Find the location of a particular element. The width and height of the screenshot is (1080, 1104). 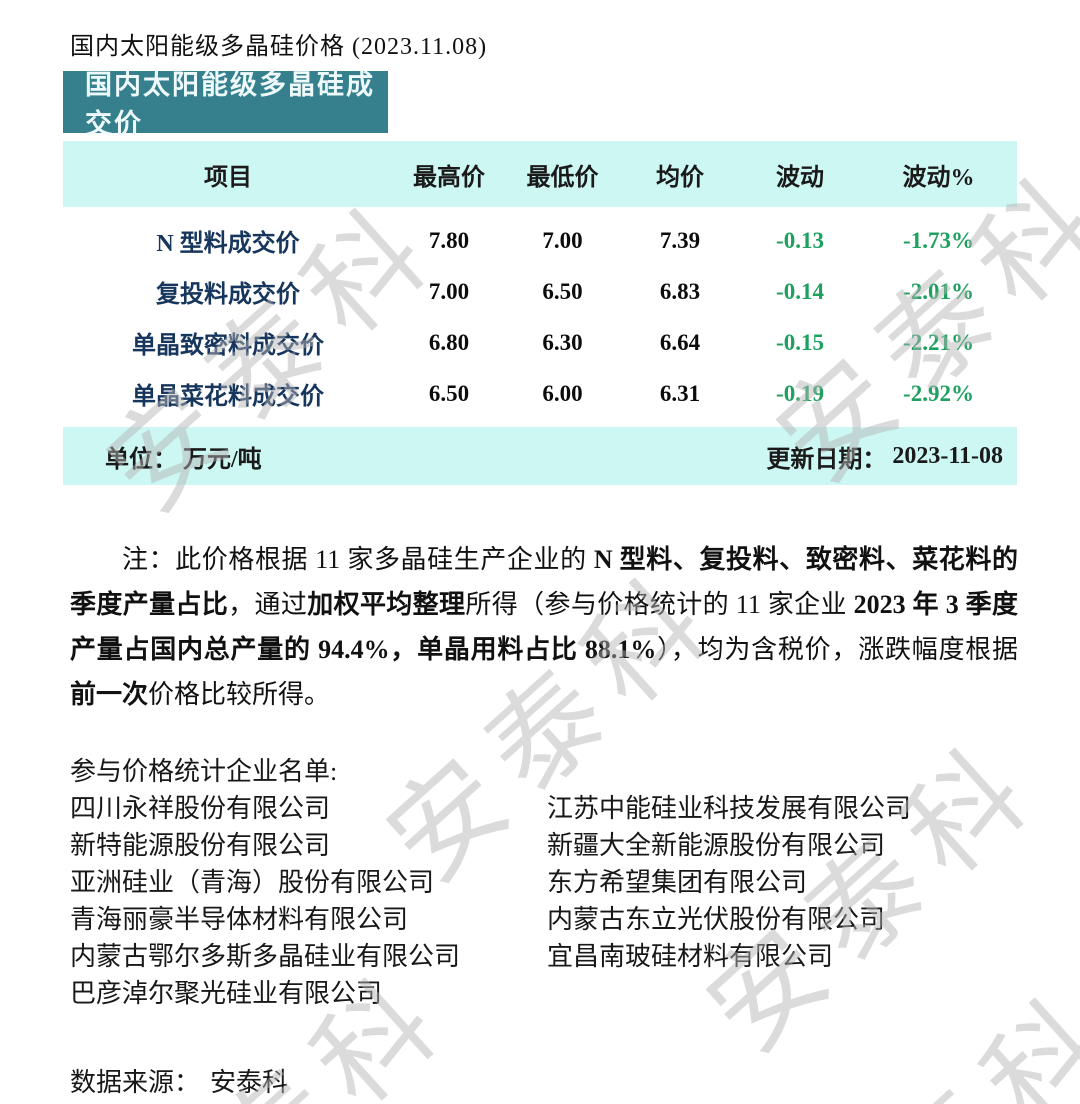

row-item-label: N 型料成交价 is located at coordinates (228, 244).